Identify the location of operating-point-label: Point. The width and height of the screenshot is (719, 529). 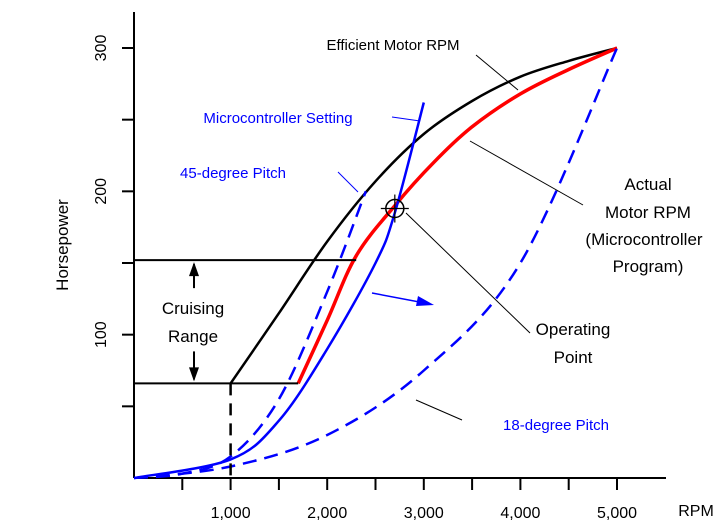
(573, 357).